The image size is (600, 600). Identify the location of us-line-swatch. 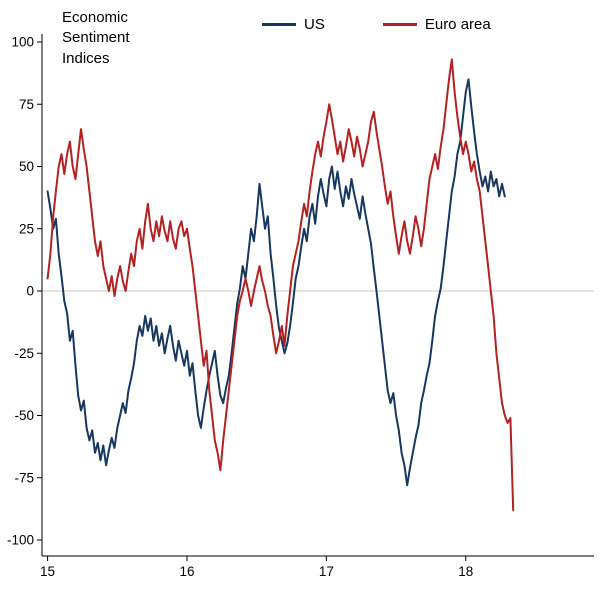
(279, 24).